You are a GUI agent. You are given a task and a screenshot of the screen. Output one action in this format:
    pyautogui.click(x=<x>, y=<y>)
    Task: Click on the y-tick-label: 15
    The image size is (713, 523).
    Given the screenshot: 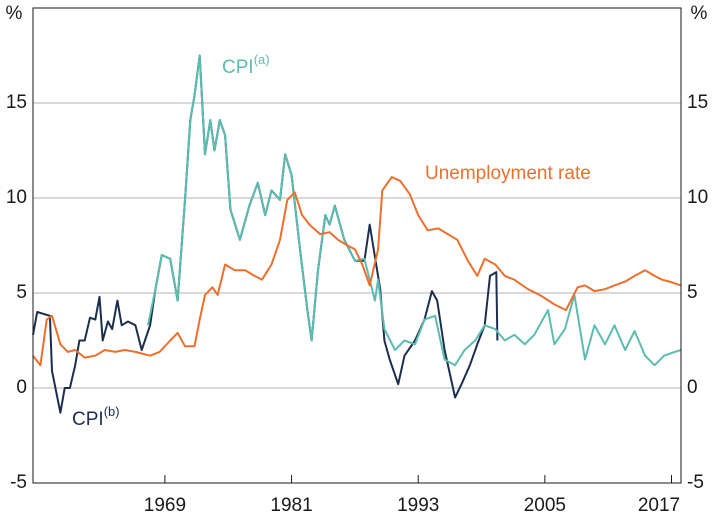 What is the action you would take?
    pyautogui.click(x=16, y=102)
    